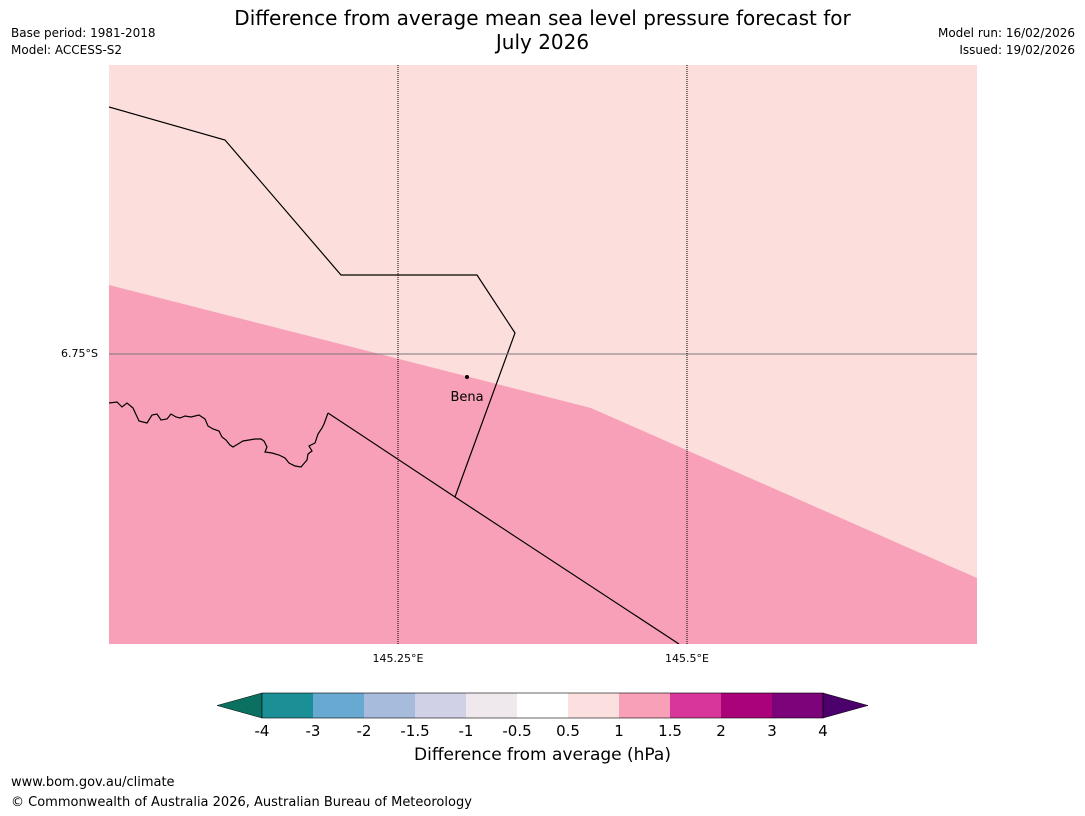 The width and height of the screenshot is (1085, 816). What do you see at coordinates (467, 377) in the screenshot?
I see `place-marker-dot` at bounding box center [467, 377].